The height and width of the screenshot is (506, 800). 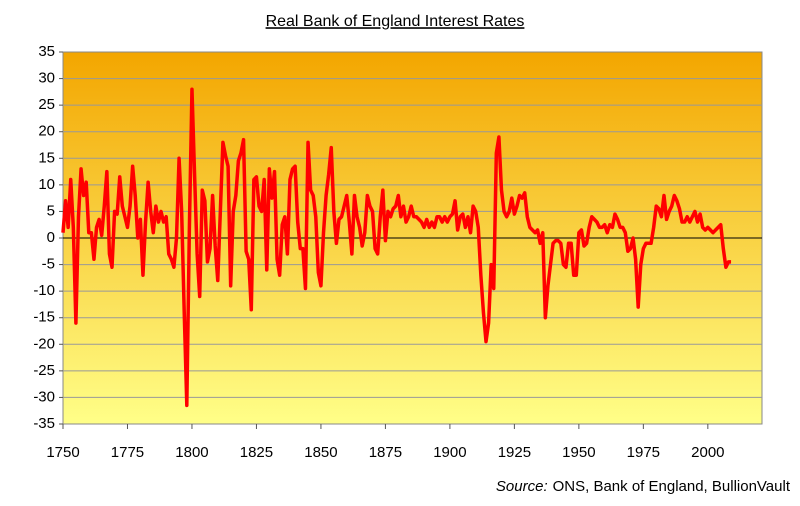 I want to click on x-tick-label: 1825, so click(x=256, y=452).